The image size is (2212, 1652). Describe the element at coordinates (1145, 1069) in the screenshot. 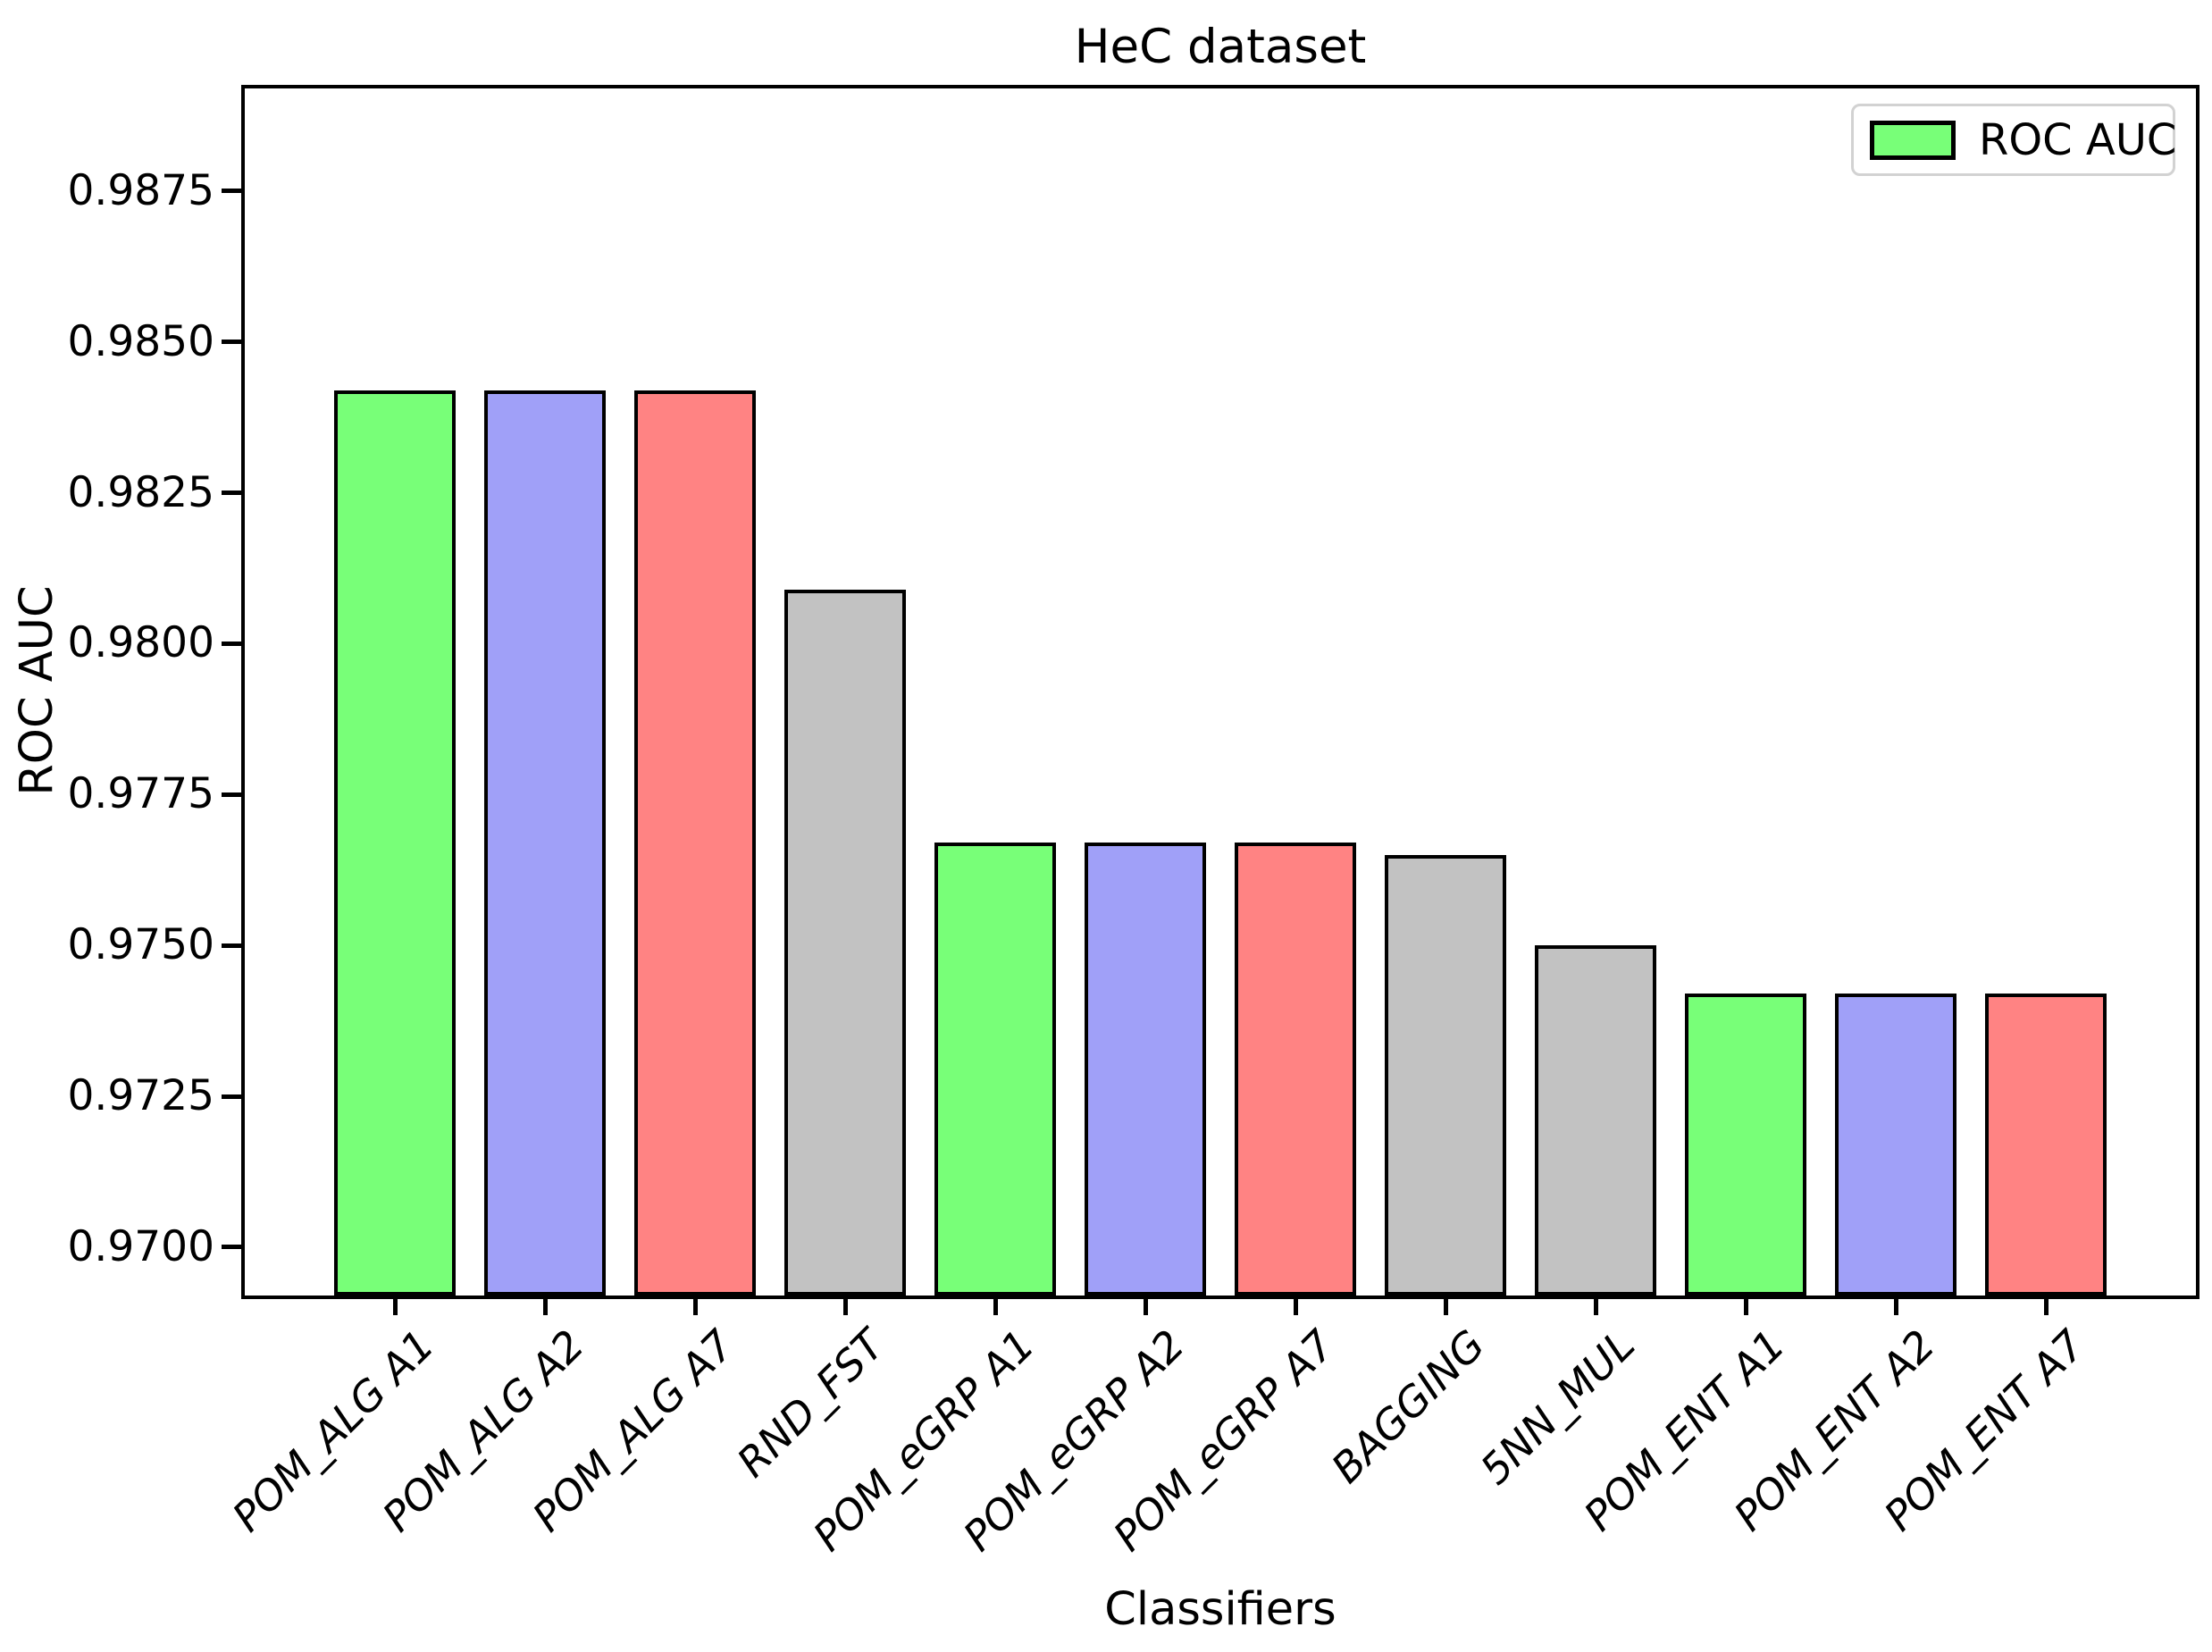

I see `bar-pom-egrp-a2` at that location.